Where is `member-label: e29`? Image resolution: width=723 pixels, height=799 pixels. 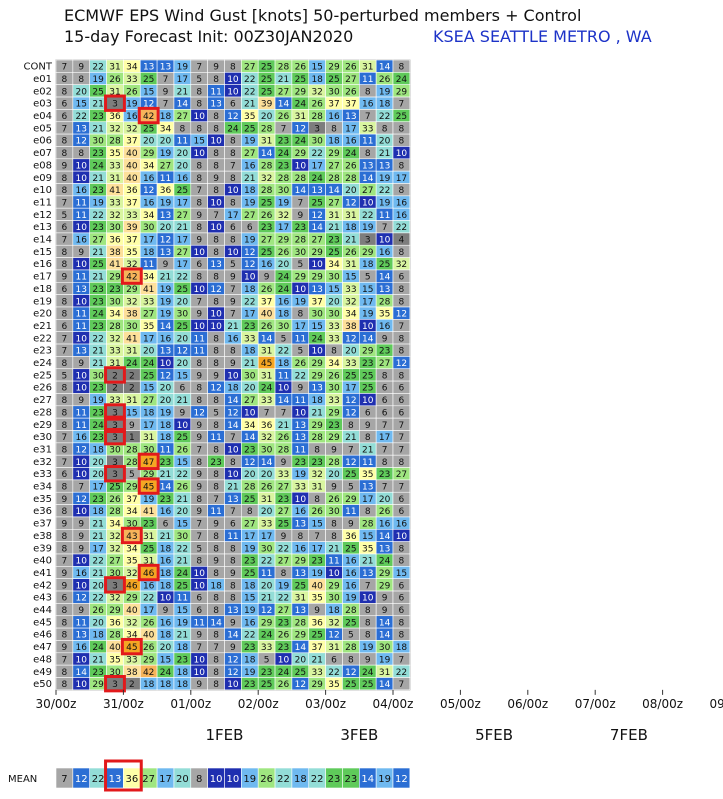
member-label: e29 is located at coordinates (42, 425).